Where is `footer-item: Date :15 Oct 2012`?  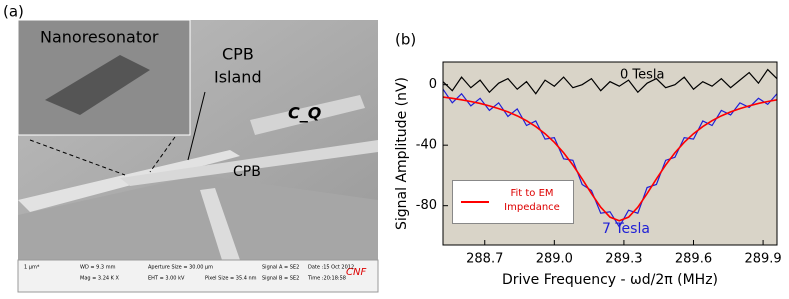
footer-item: Date :15 Oct 2012 is located at coordinates (331, 268).